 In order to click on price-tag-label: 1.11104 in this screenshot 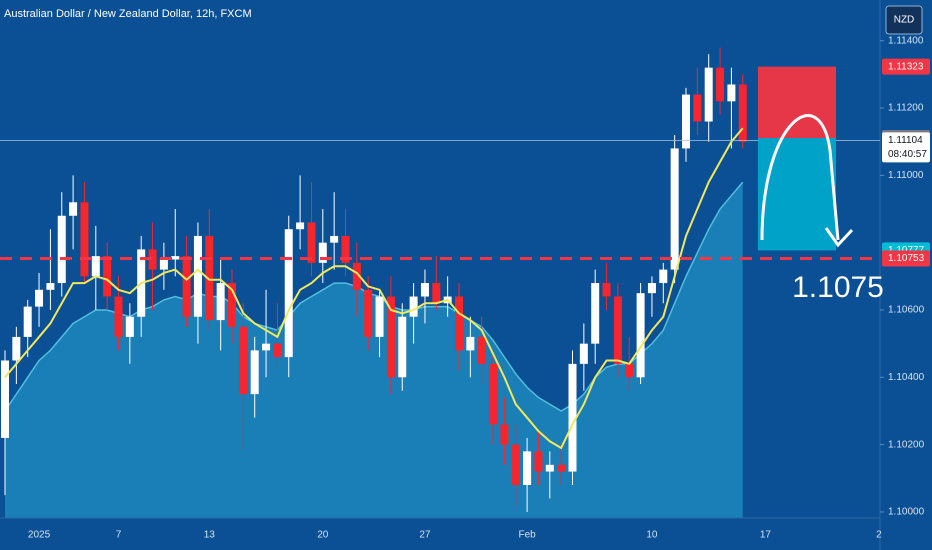, I will do `click(905, 140)`.